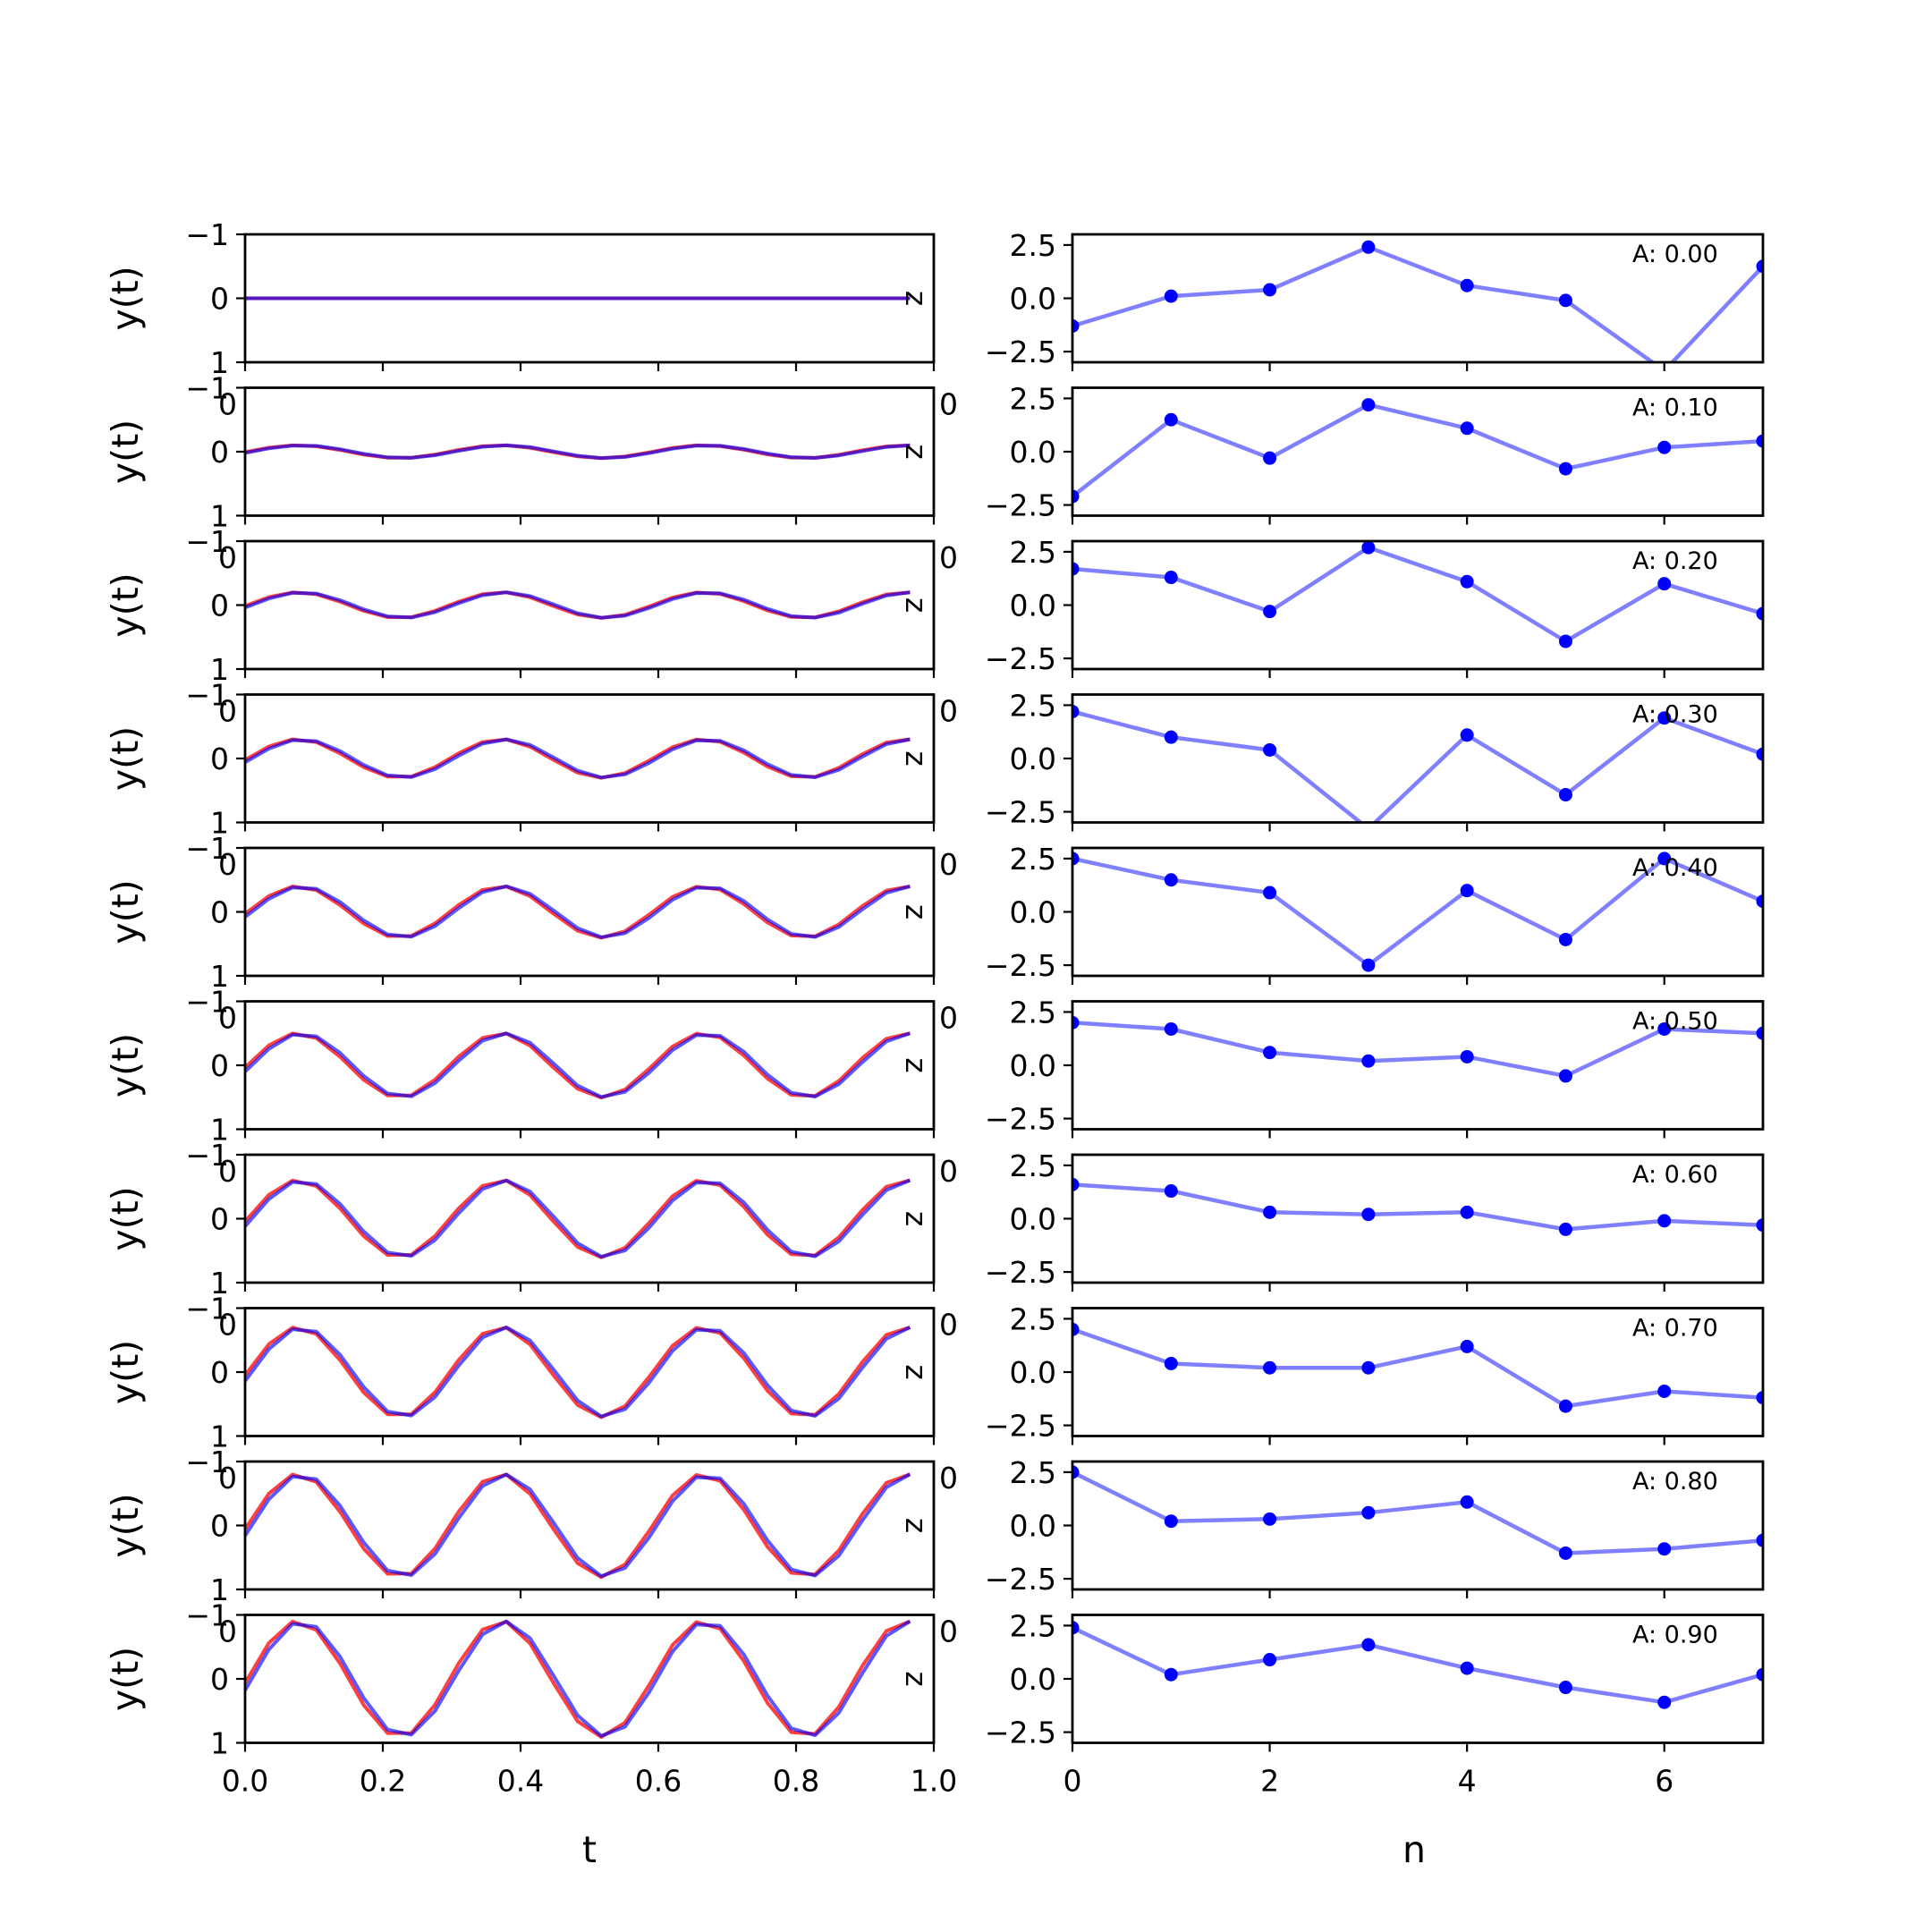 This screenshot has height=1932, width=1932. I want to click on right-panel-7: 2.5 0.0 −2.5 A: 0.70, so click(1375, 1373).